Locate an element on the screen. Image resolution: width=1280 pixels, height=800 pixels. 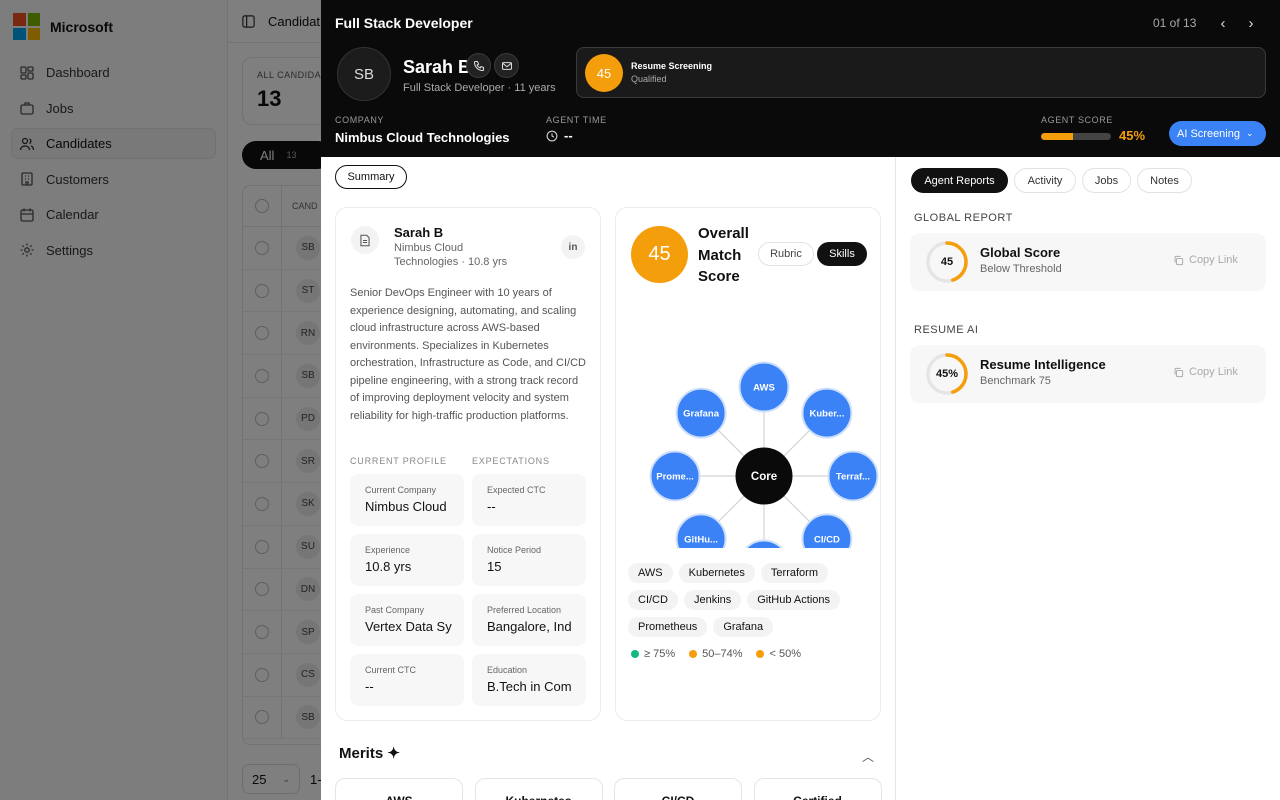
copy-link-label: Copy Link is located at coordinates (1213, 260).